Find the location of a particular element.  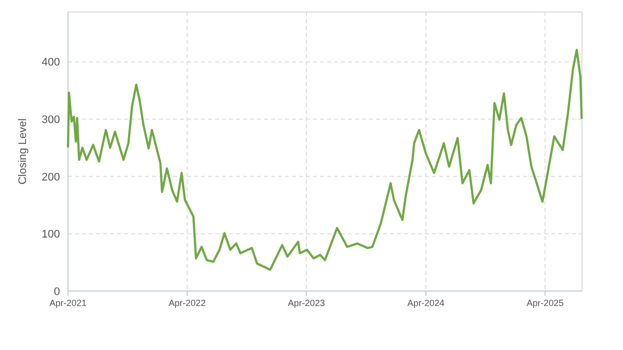

y-axis-title: Closing Level is located at coordinates (23, 151).